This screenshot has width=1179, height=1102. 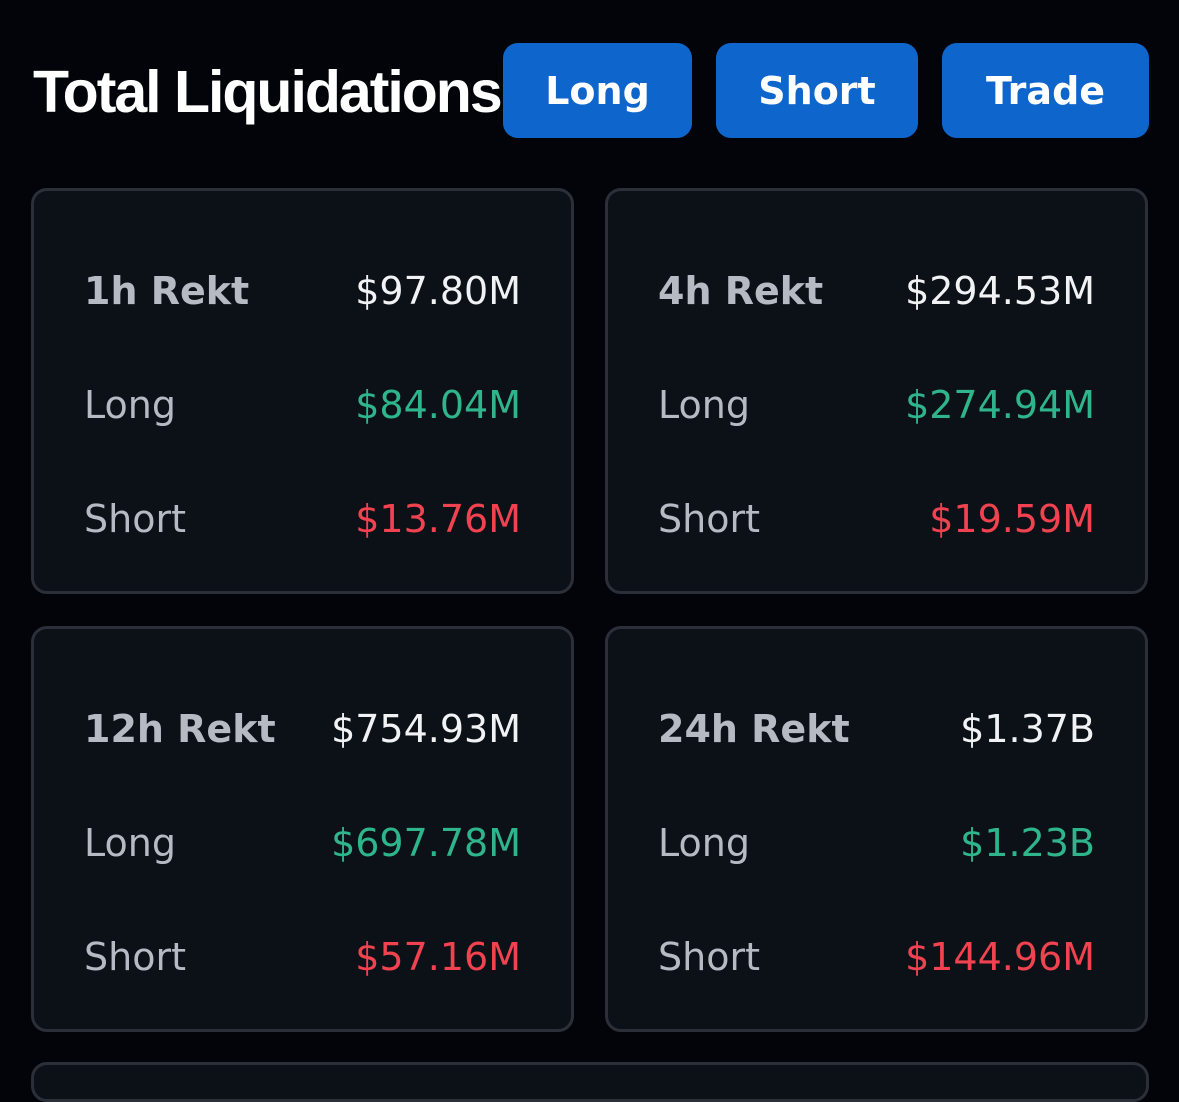 What do you see at coordinates (302, 729) in the screenshot?
I see `total-row: 12h Rekt $754.93M` at bounding box center [302, 729].